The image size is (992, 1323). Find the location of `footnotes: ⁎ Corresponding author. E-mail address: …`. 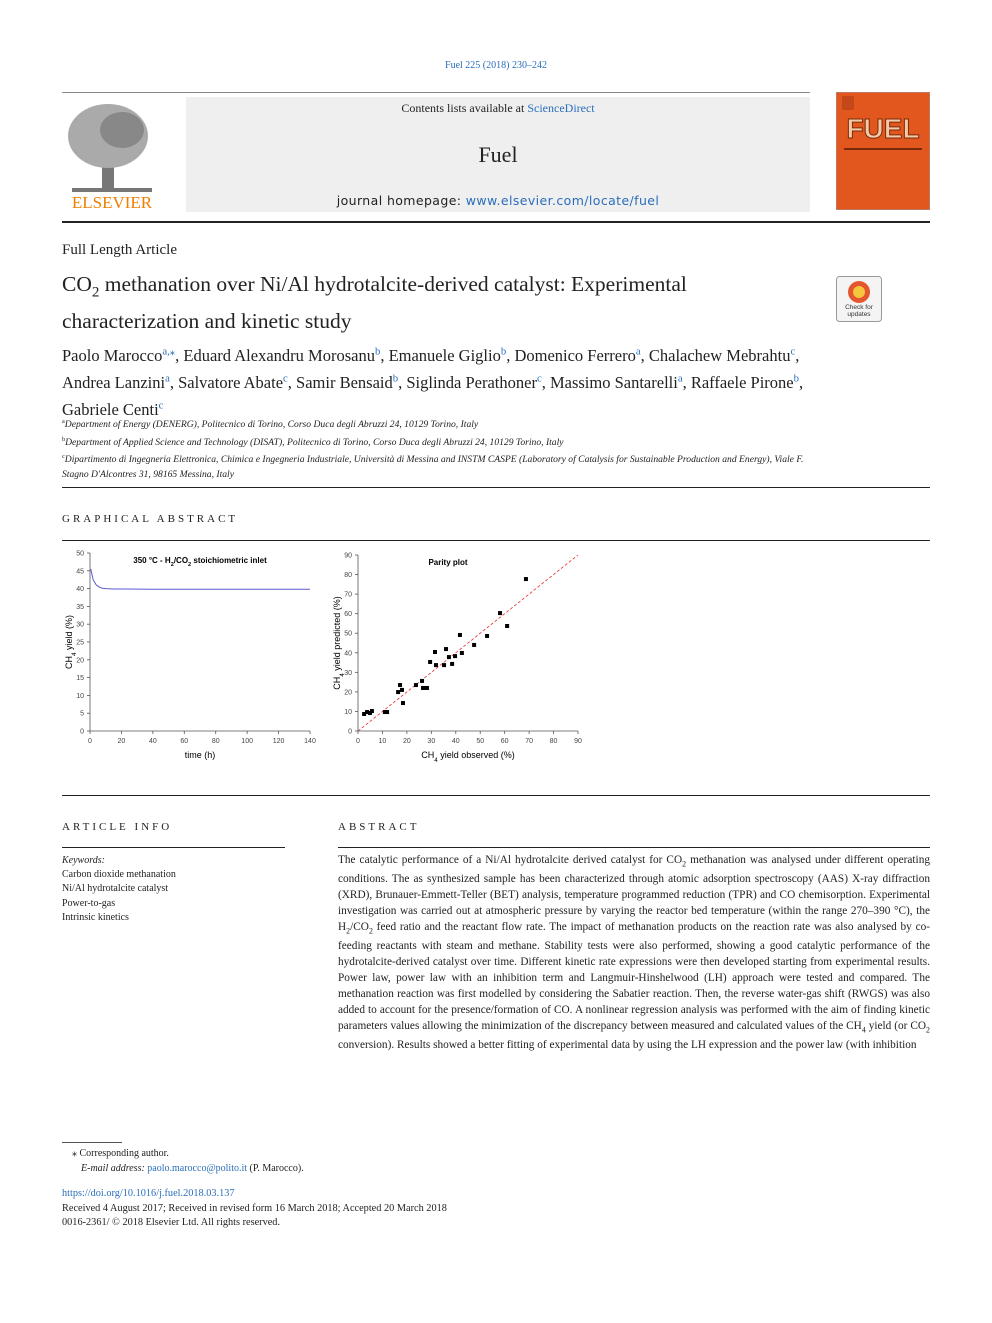

footnotes: ⁎ Corresponding author. E-mail address: … is located at coordinates (183, 1161).